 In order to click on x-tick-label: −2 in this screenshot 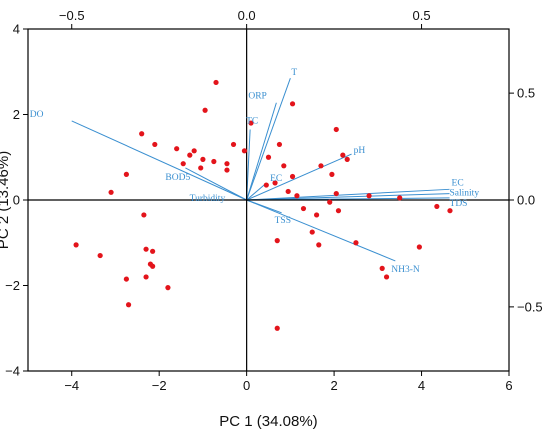, I will do `click(159, 385)`.